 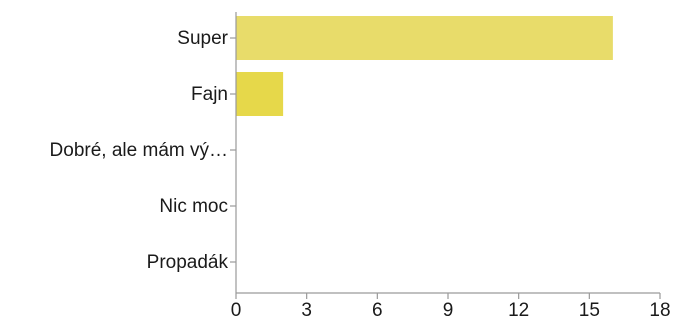 I want to click on x-tick-label-0: 0, so click(x=236, y=310).